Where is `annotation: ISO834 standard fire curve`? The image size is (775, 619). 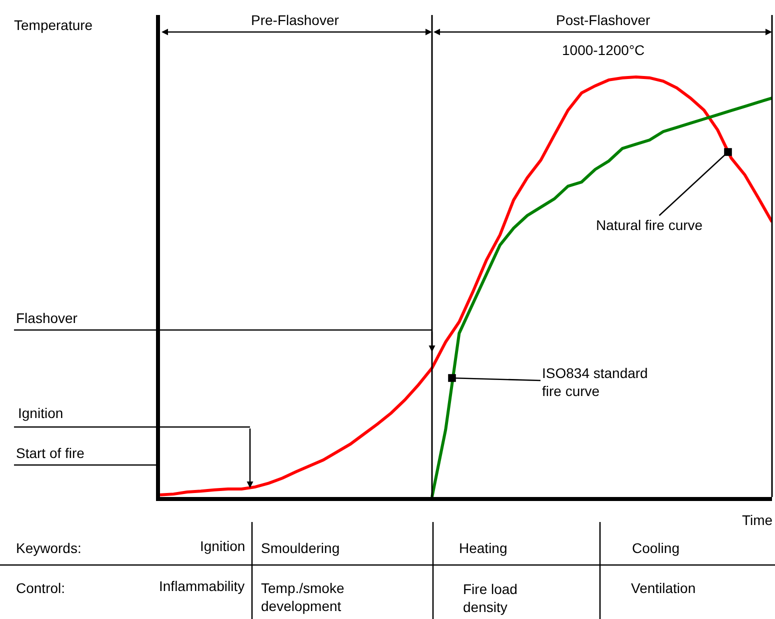 annotation: ISO834 standard fire curve is located at coordinates (595, 382).